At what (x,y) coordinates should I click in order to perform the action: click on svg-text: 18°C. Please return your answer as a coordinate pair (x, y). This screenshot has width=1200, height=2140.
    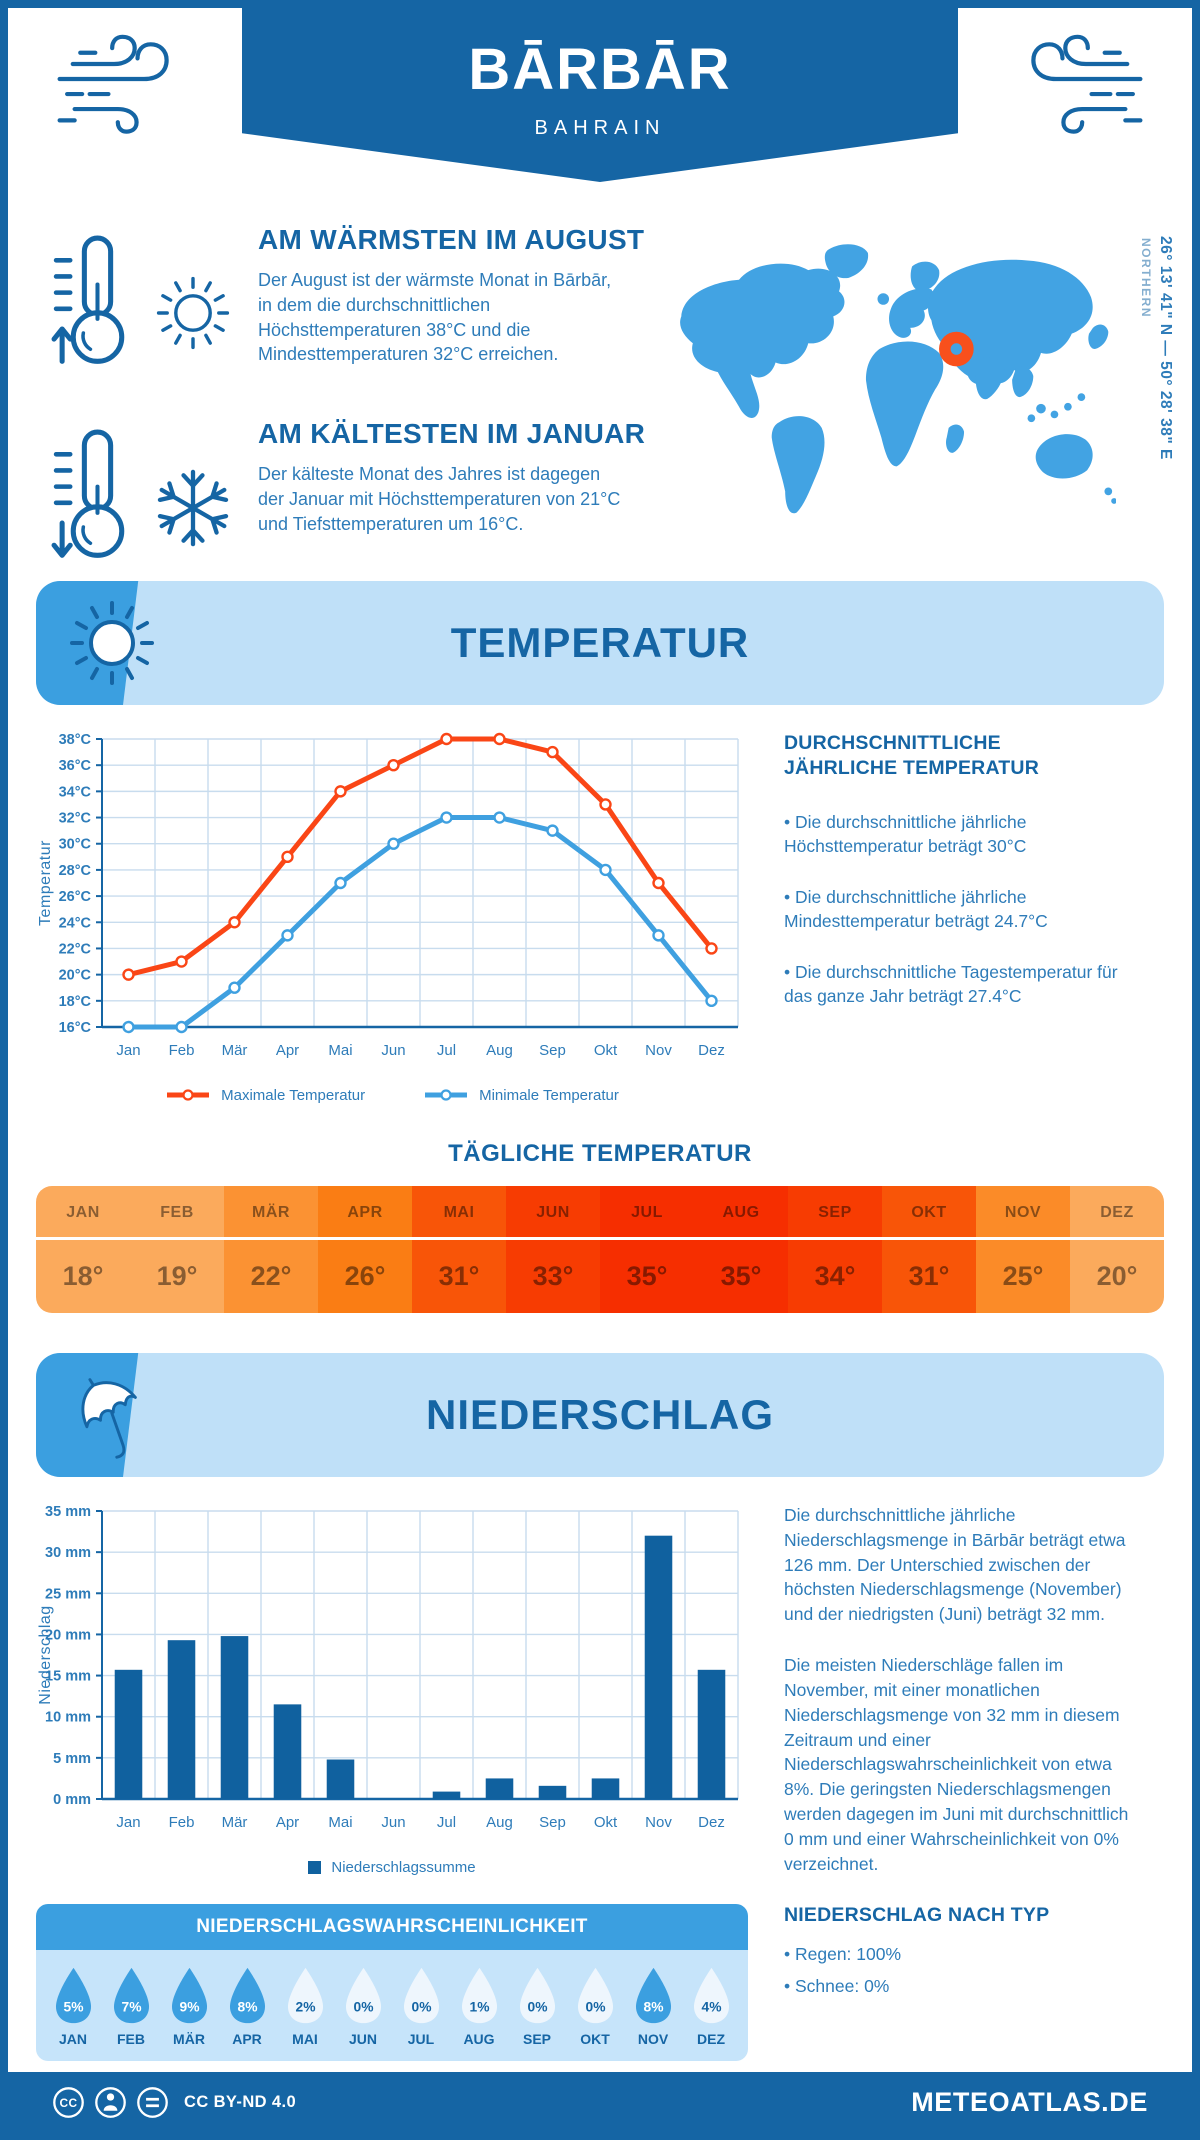
    Looking at the image, I should click on (75, 1002).